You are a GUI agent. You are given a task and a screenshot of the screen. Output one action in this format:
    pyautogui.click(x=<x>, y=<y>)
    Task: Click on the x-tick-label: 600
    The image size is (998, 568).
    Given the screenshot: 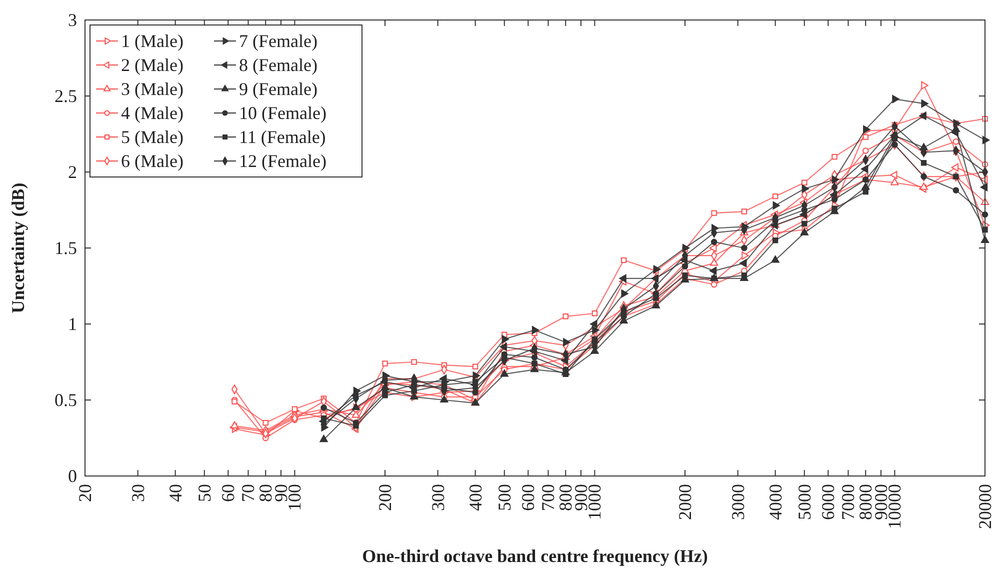 What is the action you would take?
    pyautogui.click(x=528, y=497)
    